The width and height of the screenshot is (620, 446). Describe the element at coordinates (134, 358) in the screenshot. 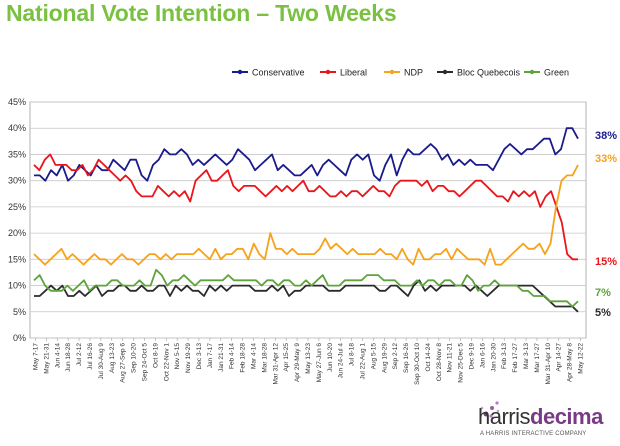

I see `x-tick-label: Sep 10-20` at that location.